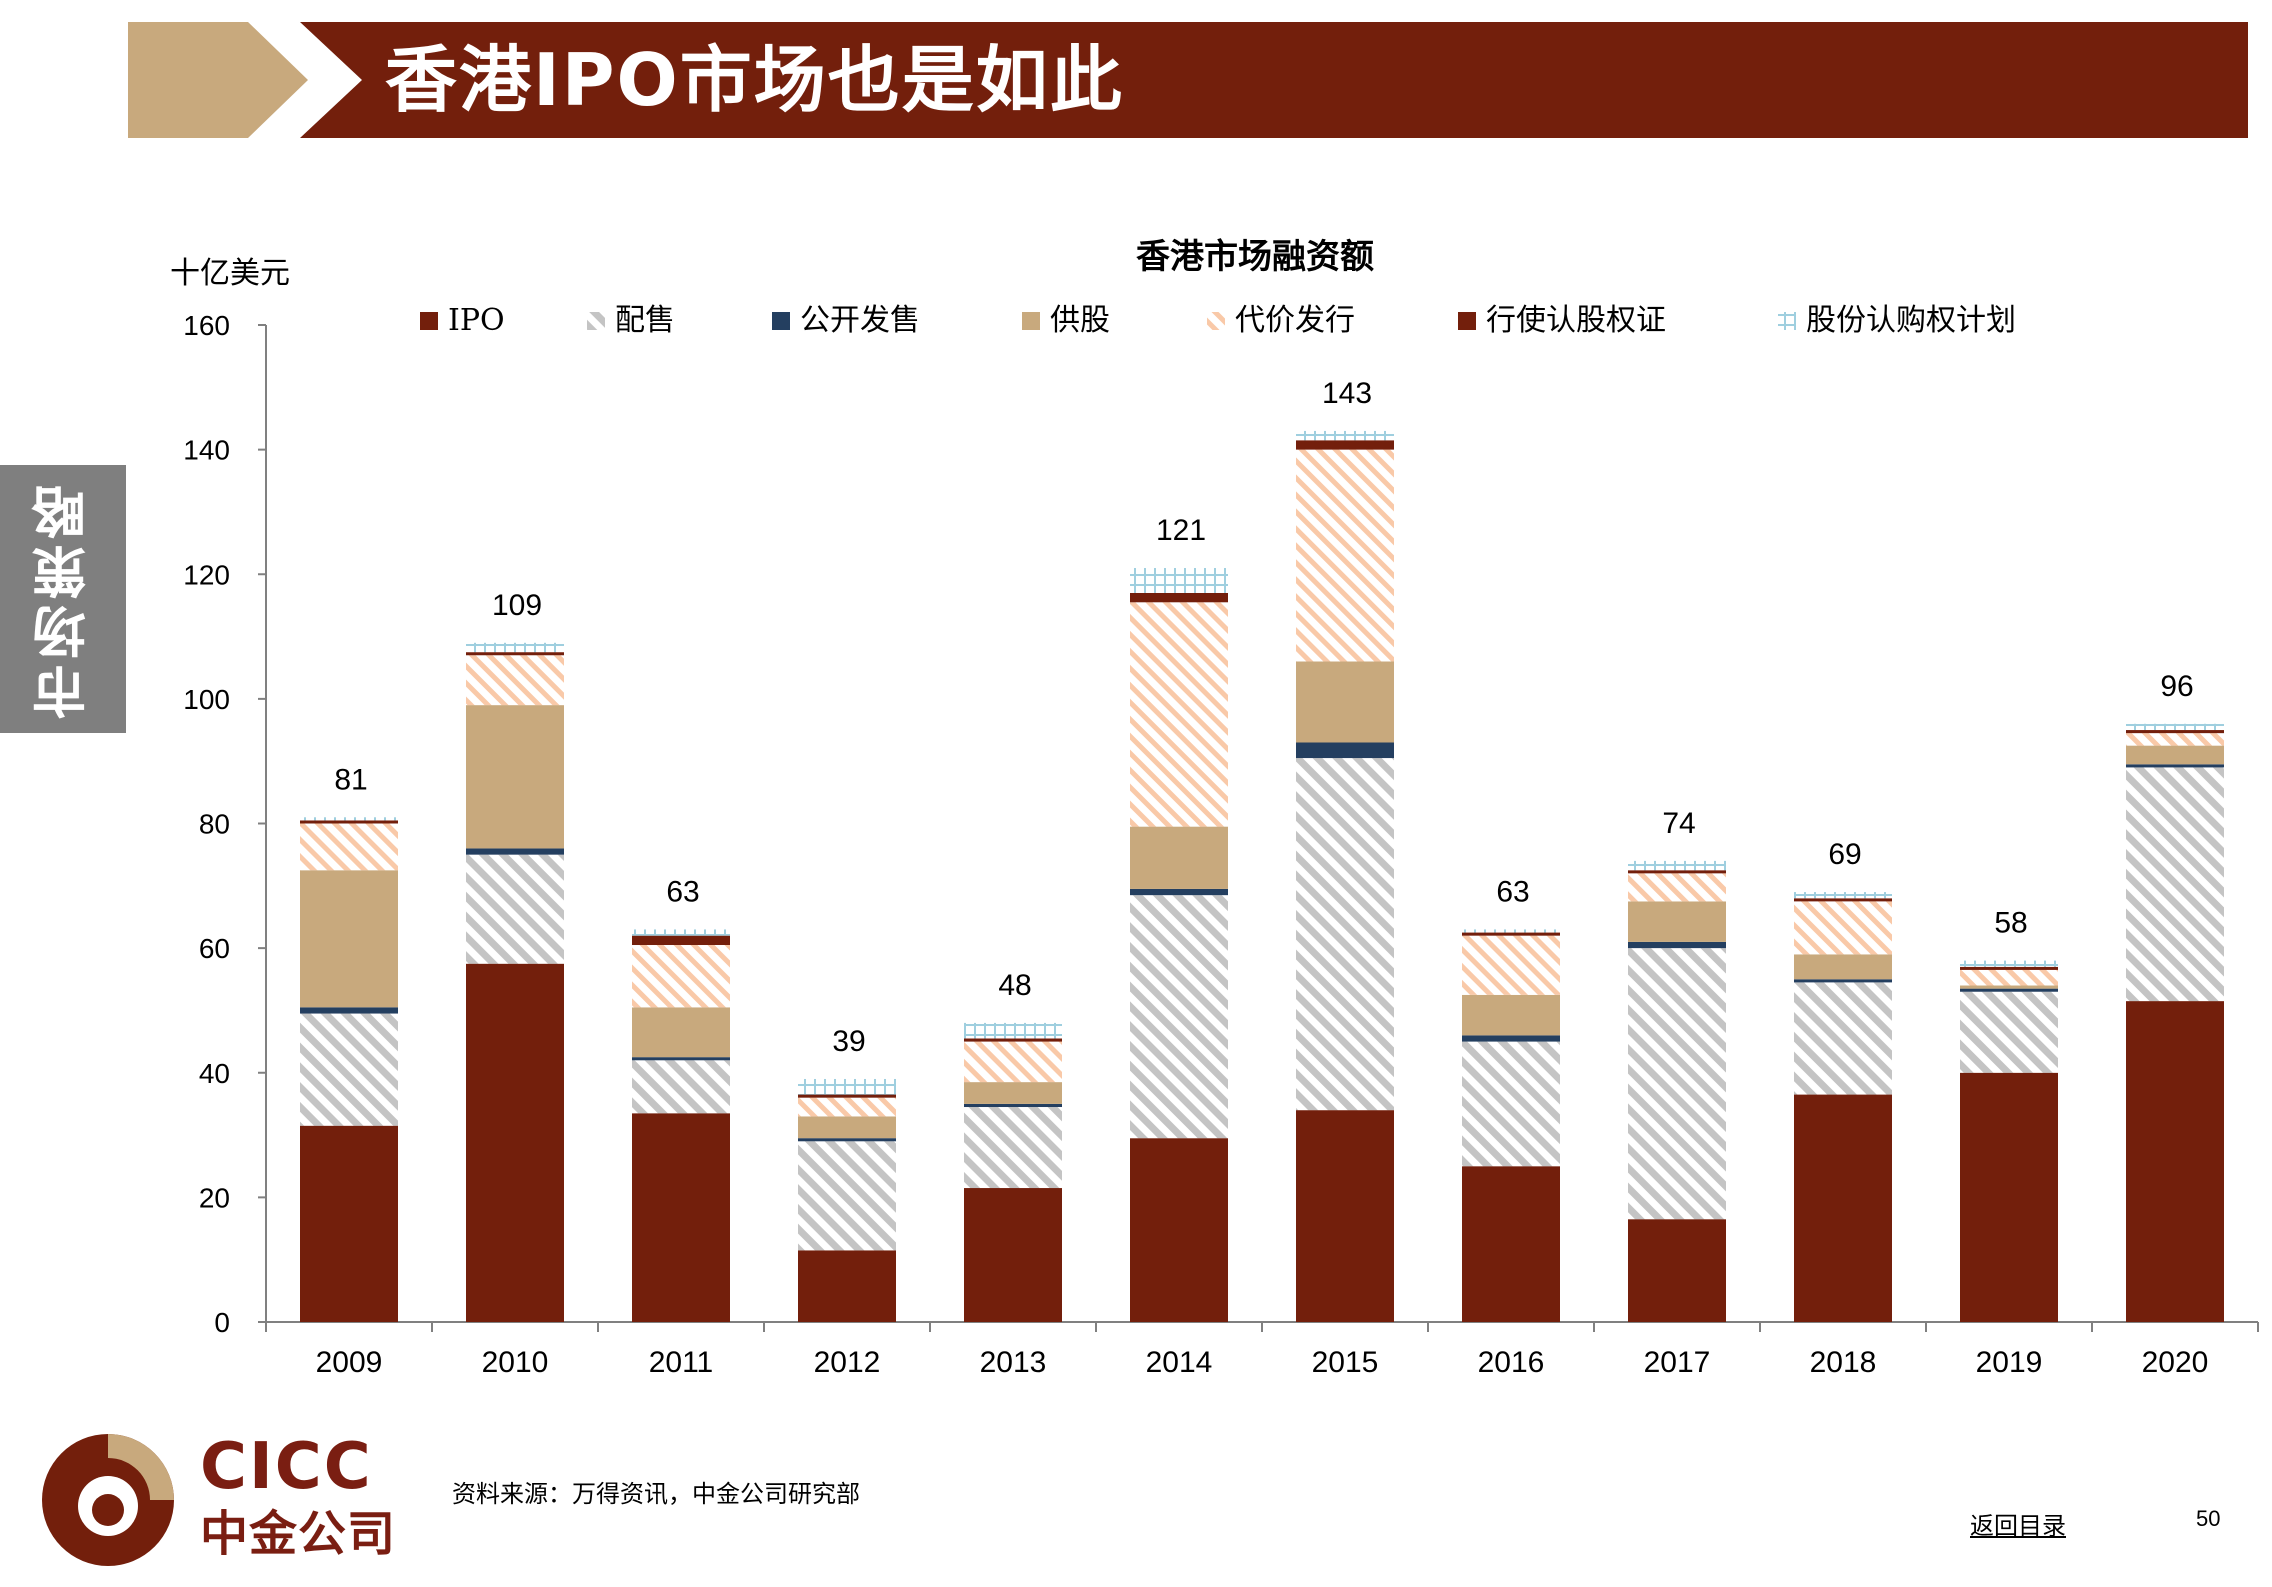 The image size is (2272, 1587). What do you see at coordinates (108, 1510) in the screenshot?
I see `logo-circle-core` at bounding box center [108, 1510].